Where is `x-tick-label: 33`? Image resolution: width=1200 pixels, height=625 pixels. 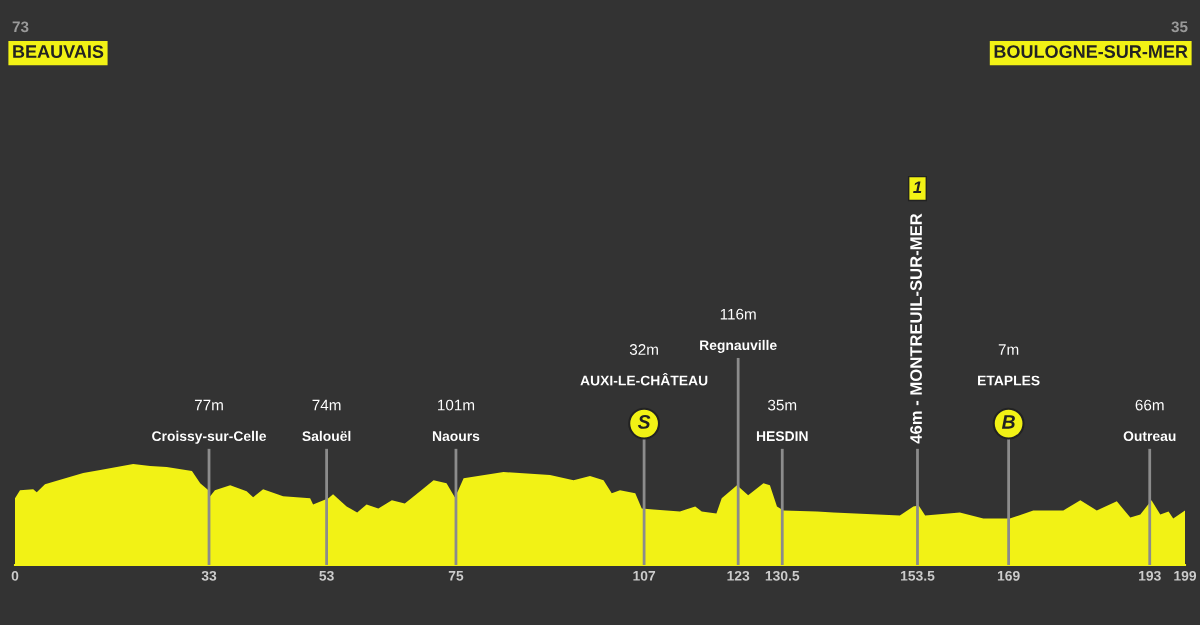 x-tick-label: 33 is located at coordinates (209, 575).